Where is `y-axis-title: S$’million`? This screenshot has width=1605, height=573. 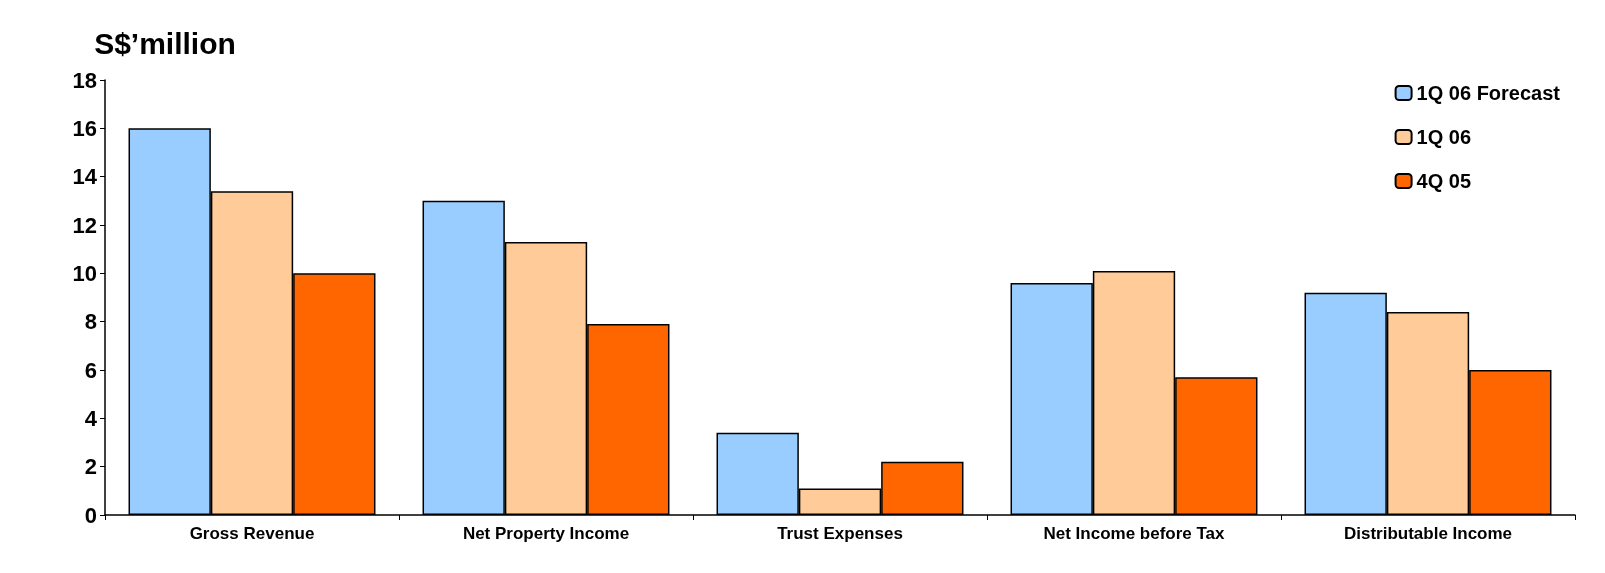
y-axis-title: S$’million is located at coordinates (165, 43).